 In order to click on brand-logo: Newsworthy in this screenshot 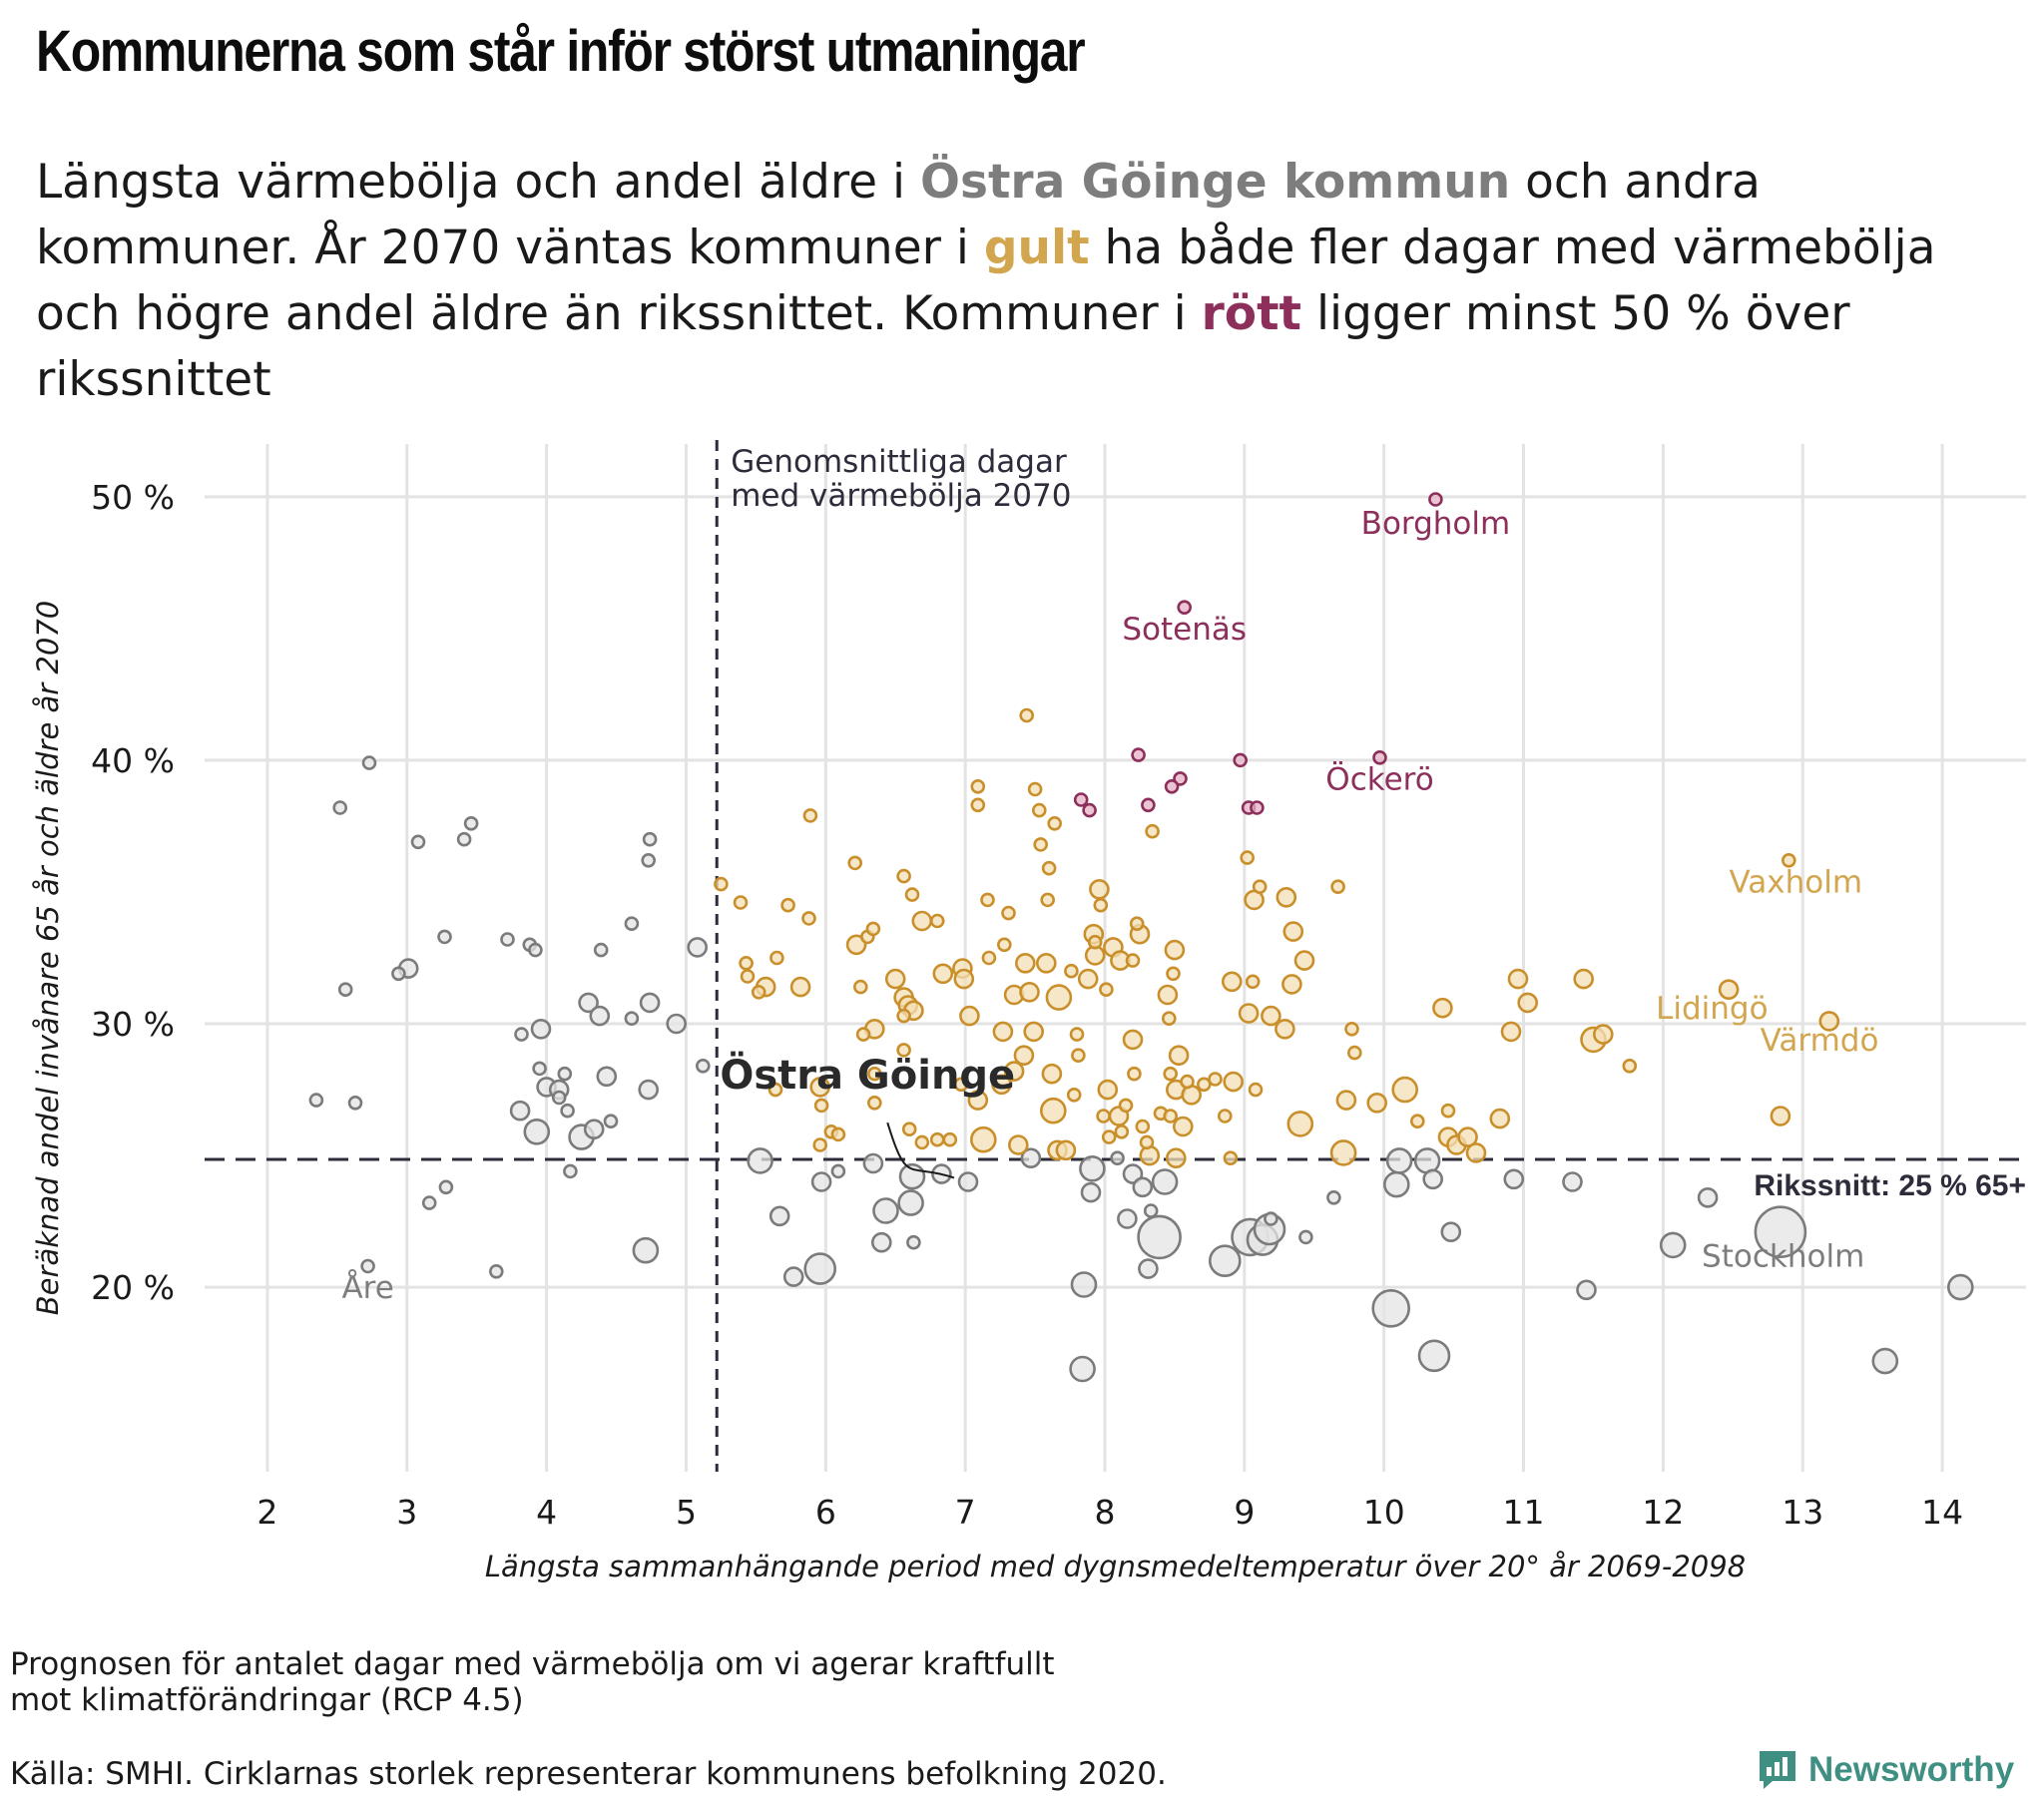, I will do `click(1885, 1770)`.